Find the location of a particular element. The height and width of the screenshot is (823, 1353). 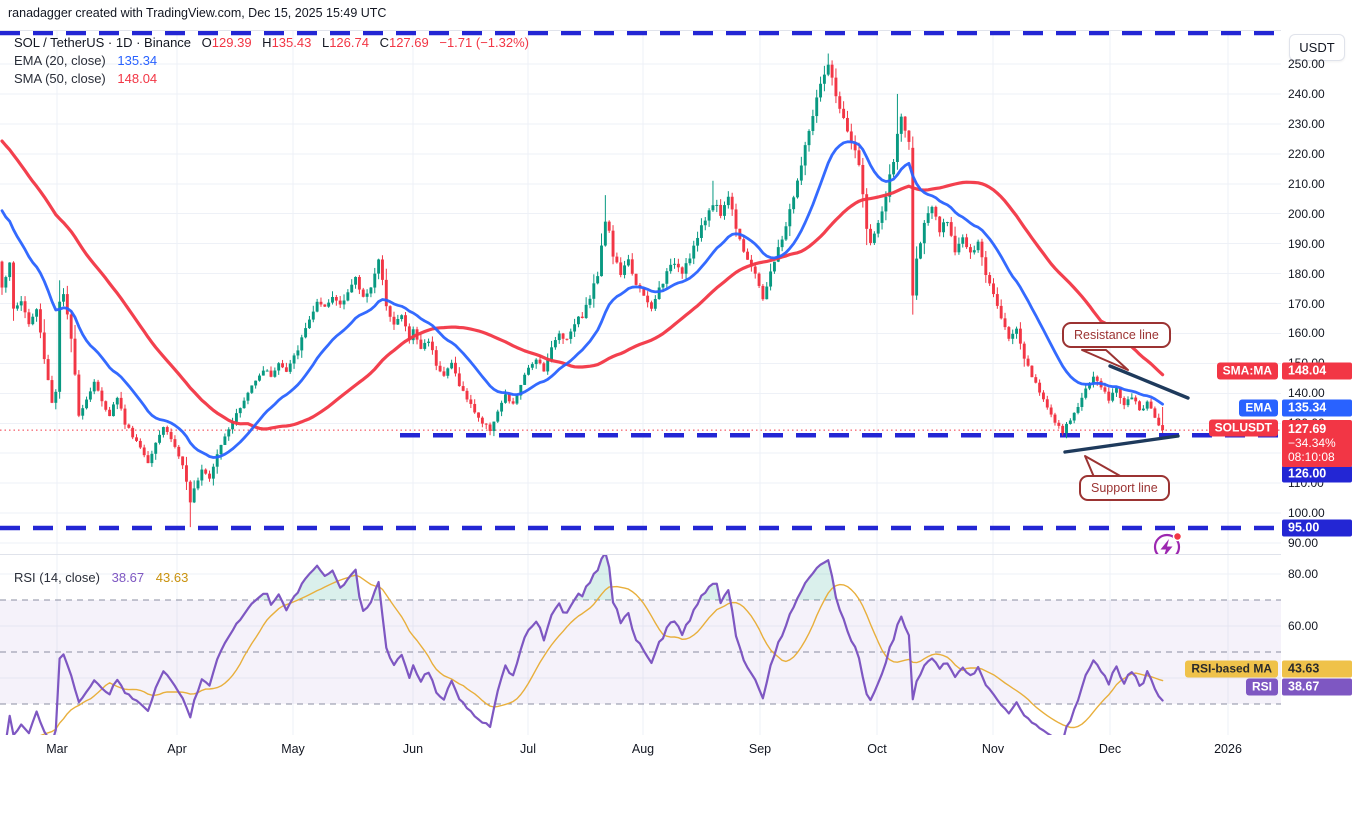

resistance-callout-tail is located at coordinates (1105, 360).